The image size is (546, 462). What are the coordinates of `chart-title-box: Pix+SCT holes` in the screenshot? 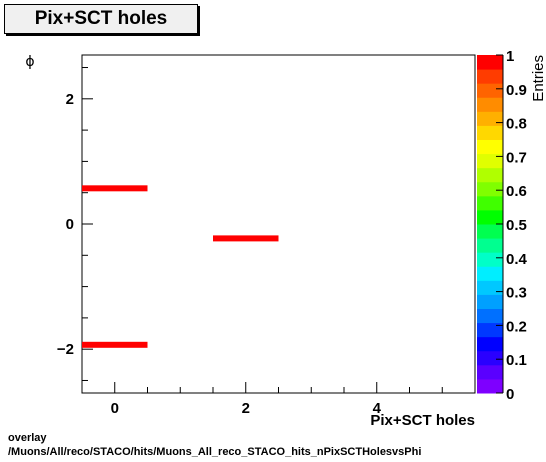 It's located at (101, 19).